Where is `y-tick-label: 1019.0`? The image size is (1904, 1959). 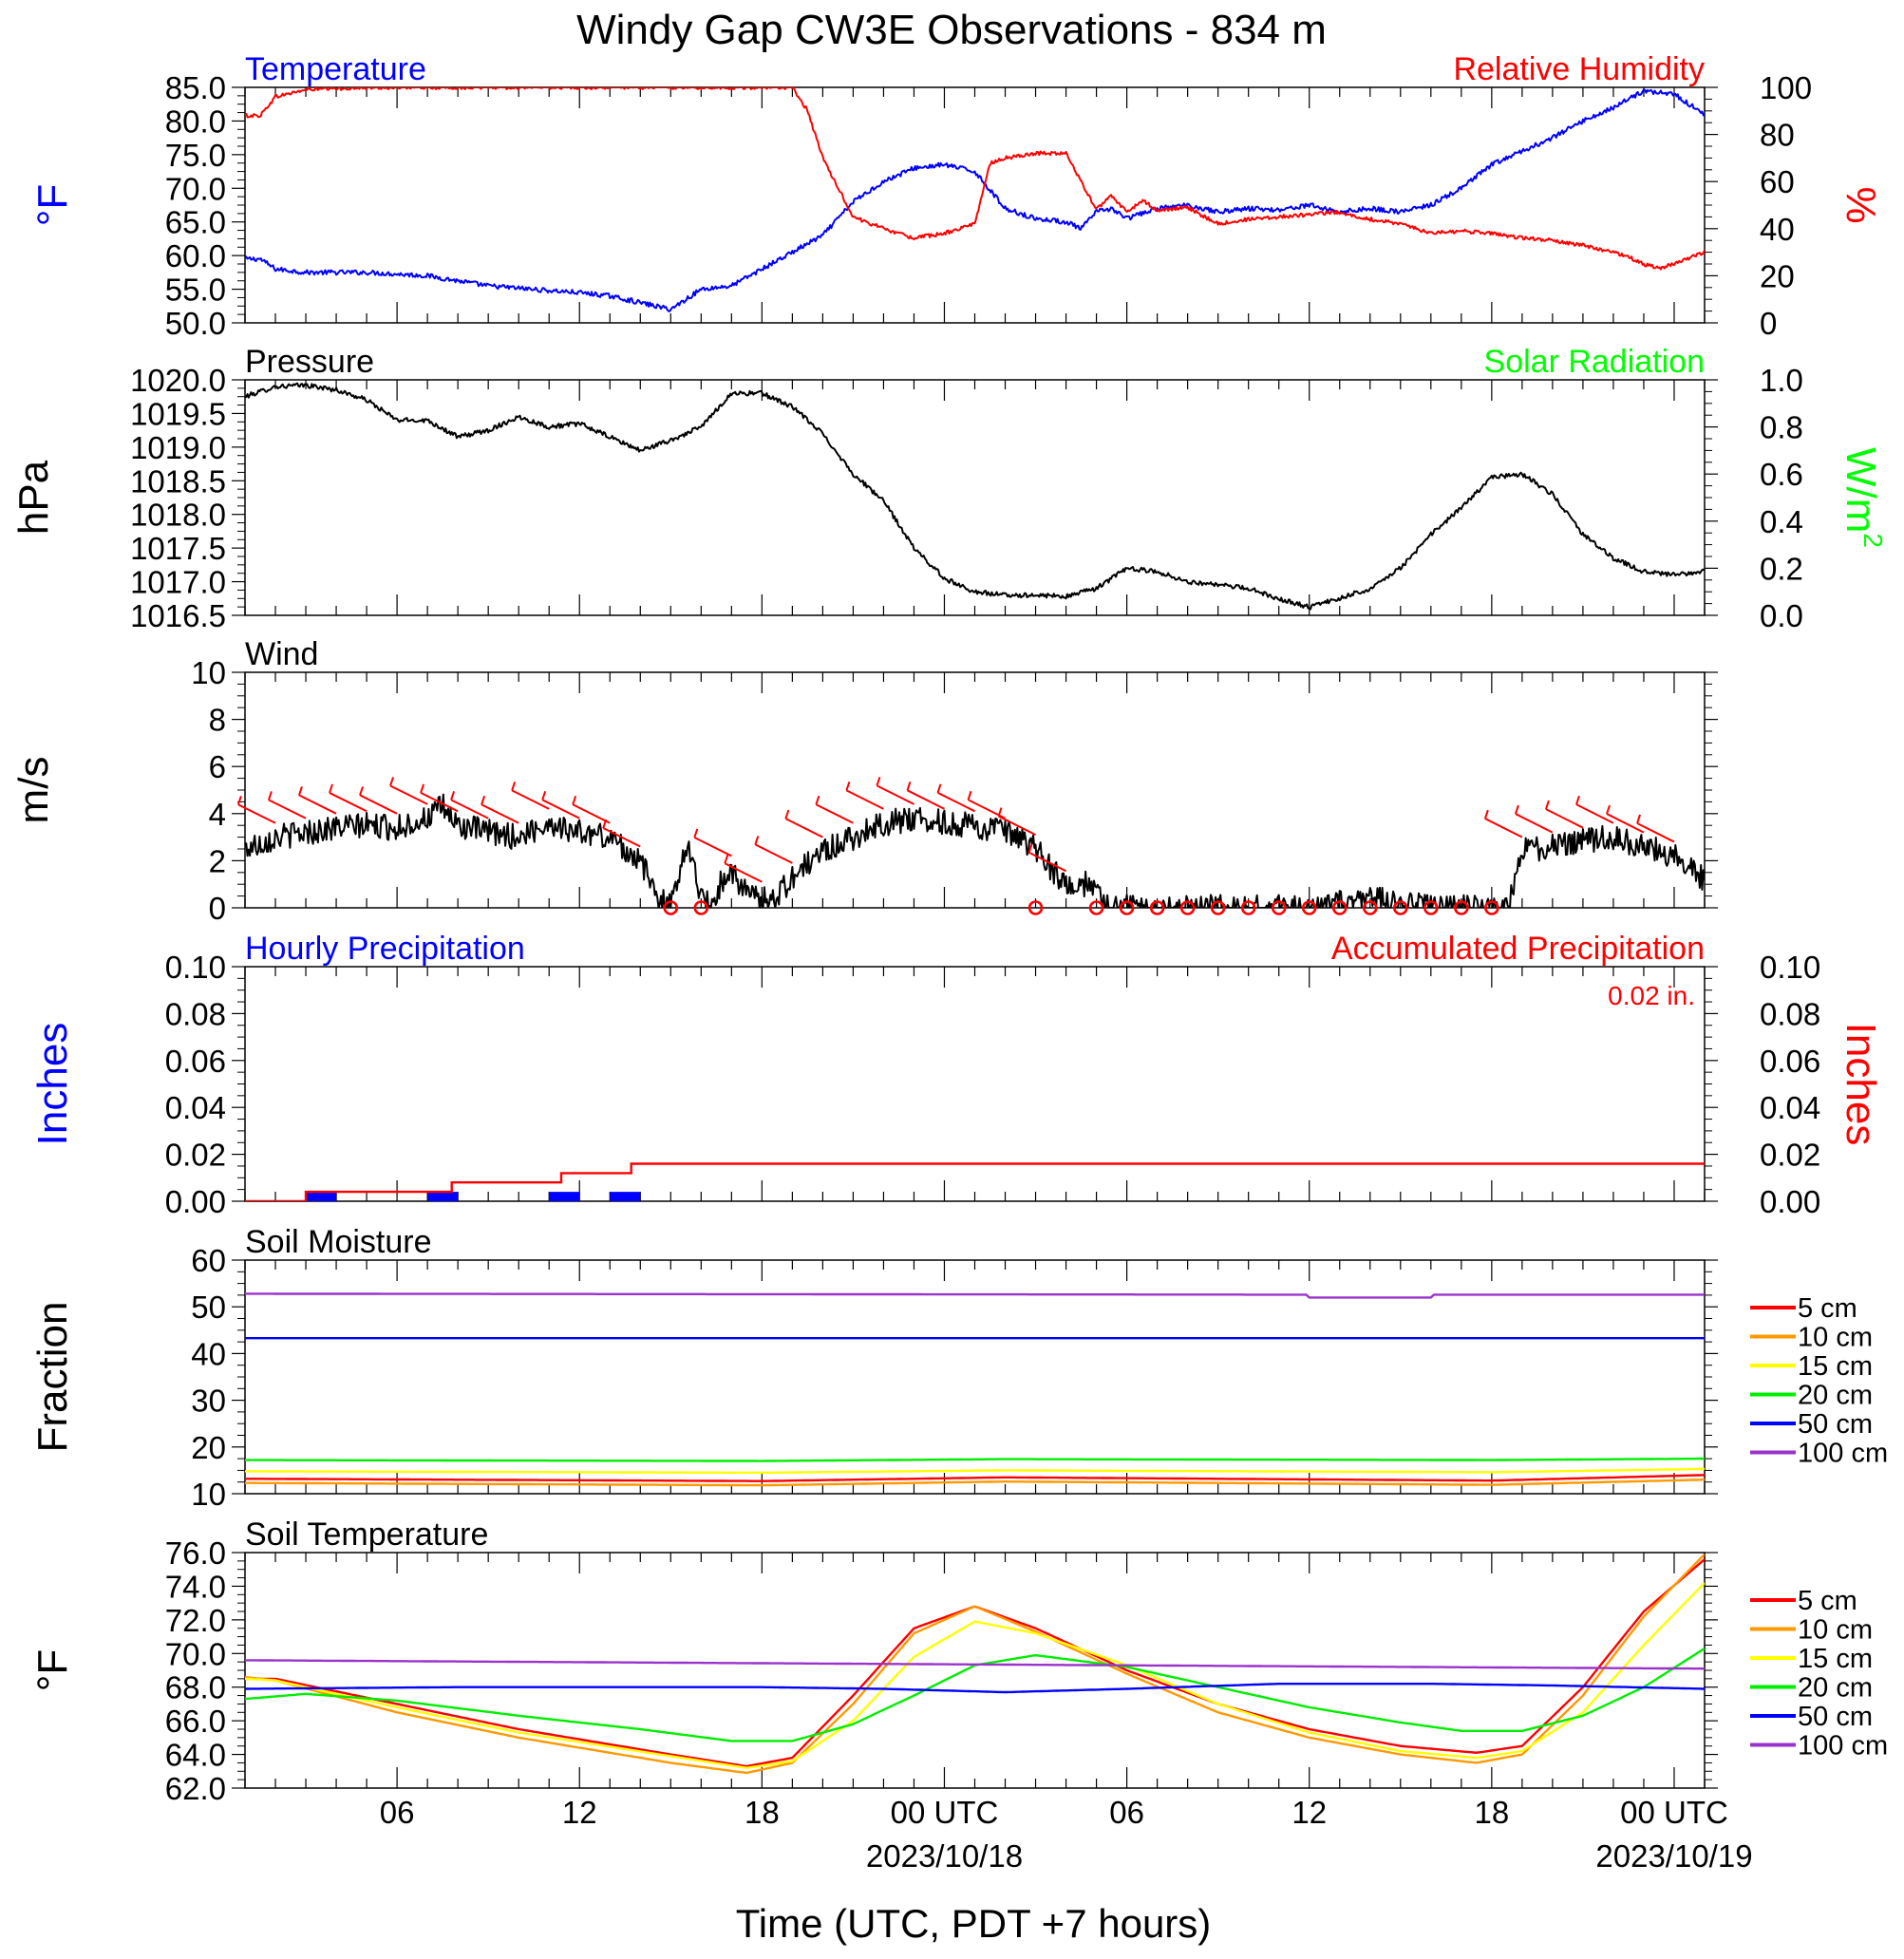
y-tick-label: 1019.0 is located at coordinates (178, 447).